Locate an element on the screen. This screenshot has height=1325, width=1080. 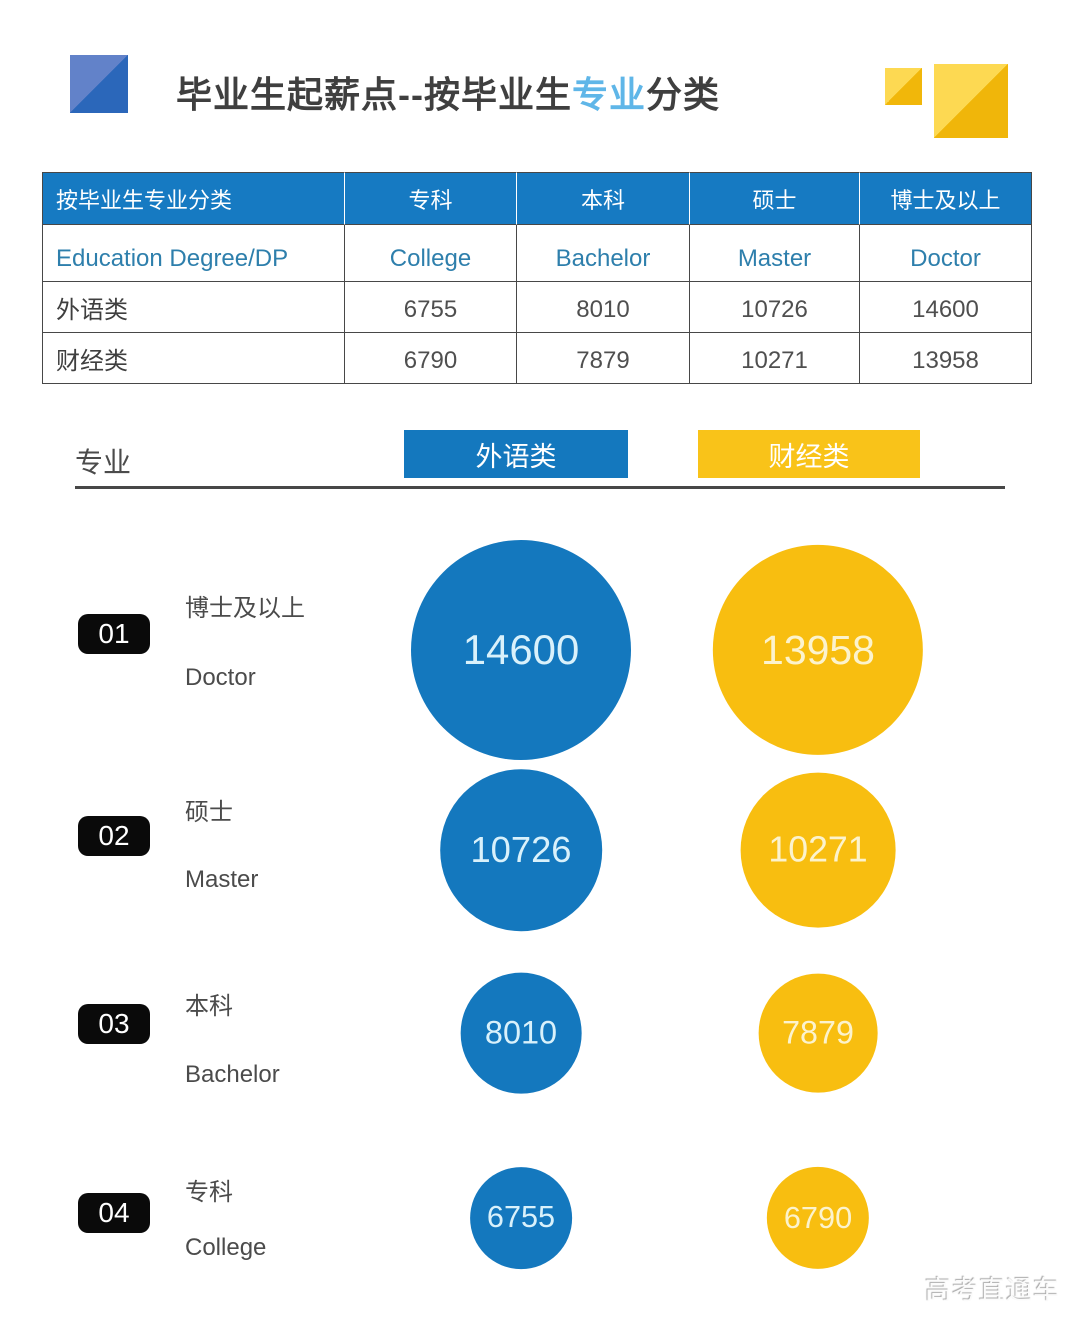
row-label-cell: 财经类 is located at coordinates (193, 358).